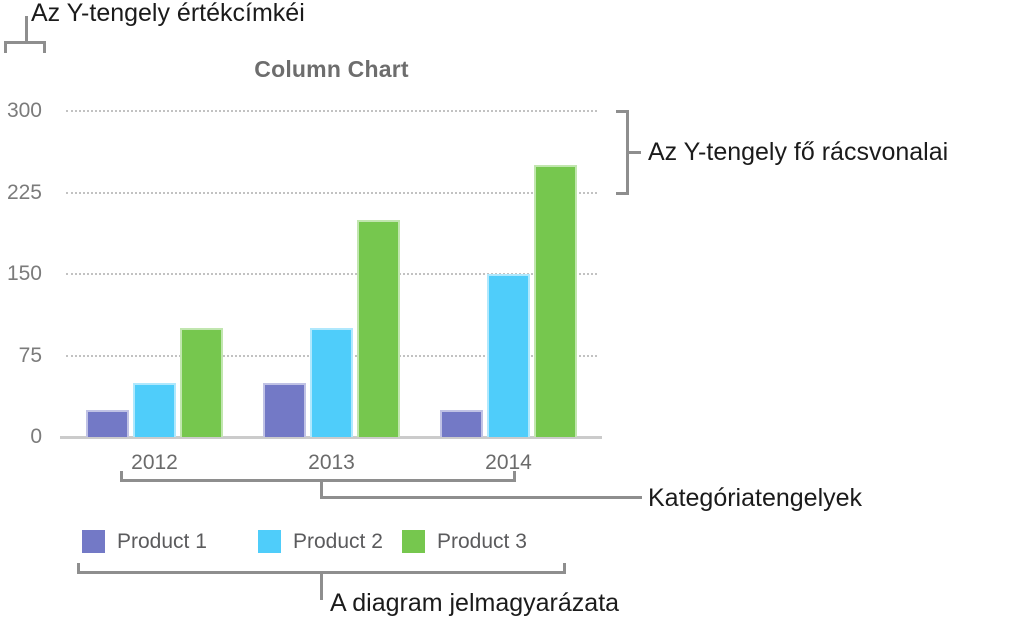 The height and width of the screenshot is (627, 1009). What do you see at coordinates (36, 436) in the screenshot?
I see `y-axis-label-0: 0` at bounding box center [36, 436].